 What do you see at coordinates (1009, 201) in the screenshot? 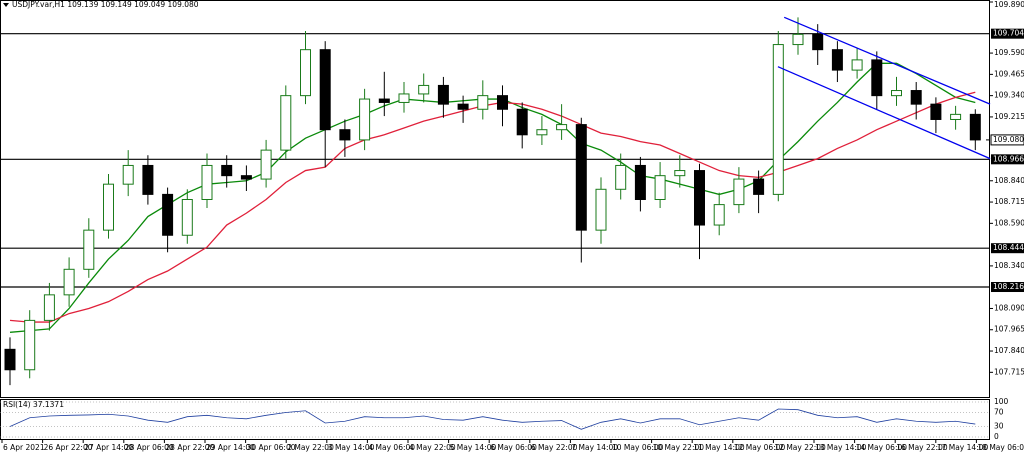
I see `y-tick-label: 108.715` at bounding box center [1009, 201].